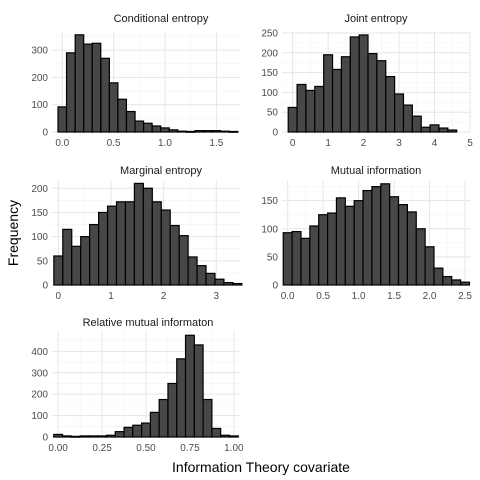  I want to click on panel-title: Mutual information, so click(376, 171).